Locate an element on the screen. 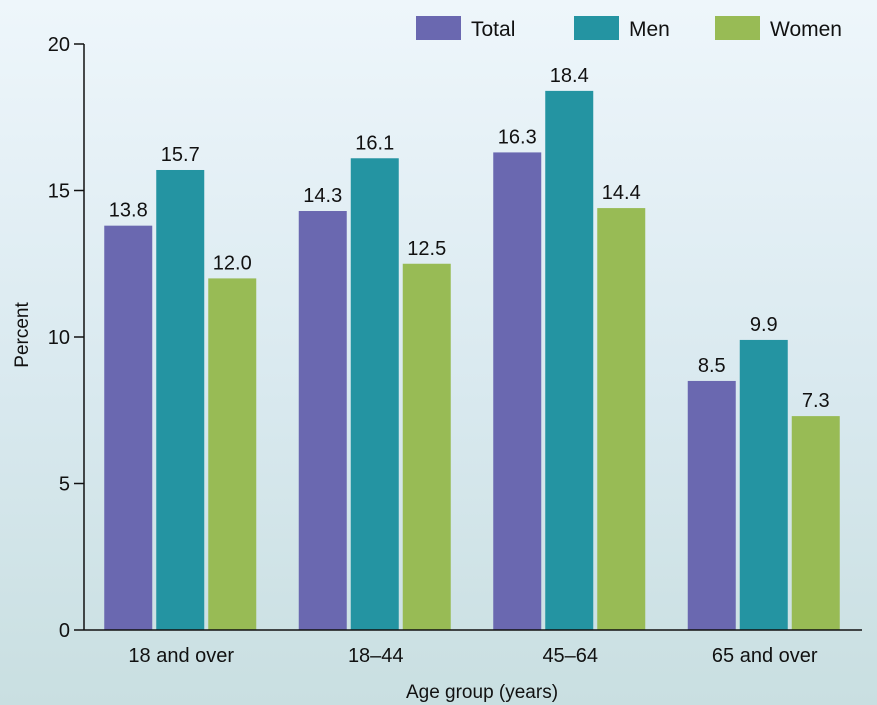 The image size is (877, 705). data-label: 8.5 is located at coordinates (712, 366).